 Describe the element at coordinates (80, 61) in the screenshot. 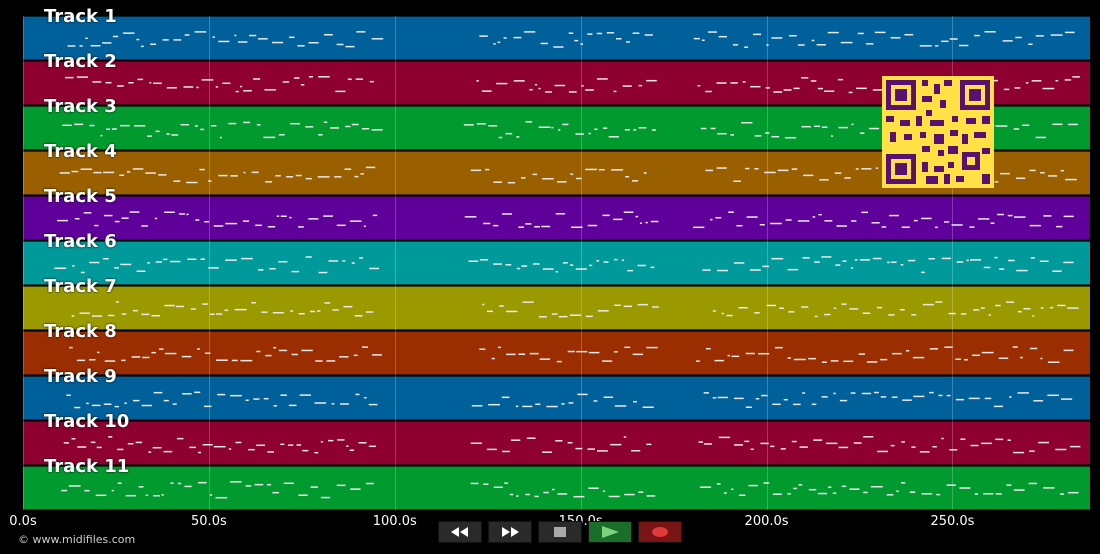

I see `track-label: Track 2` at that location.